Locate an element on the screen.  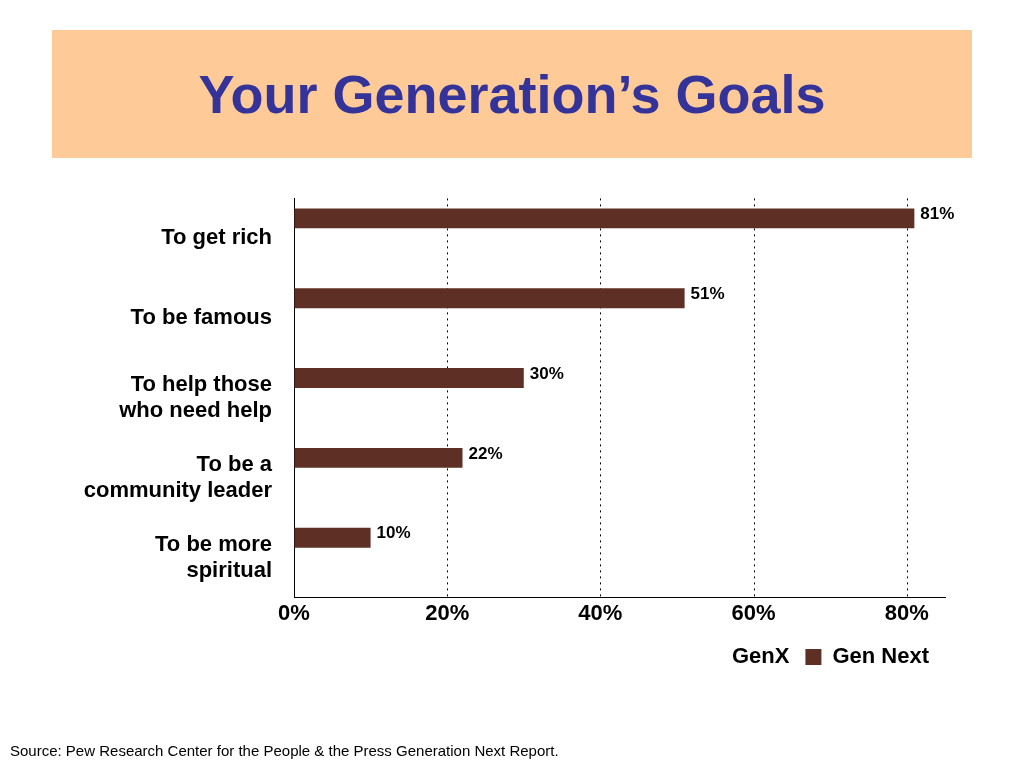
y-tick-label: To help those who need help is located at coordinates (195, 396).